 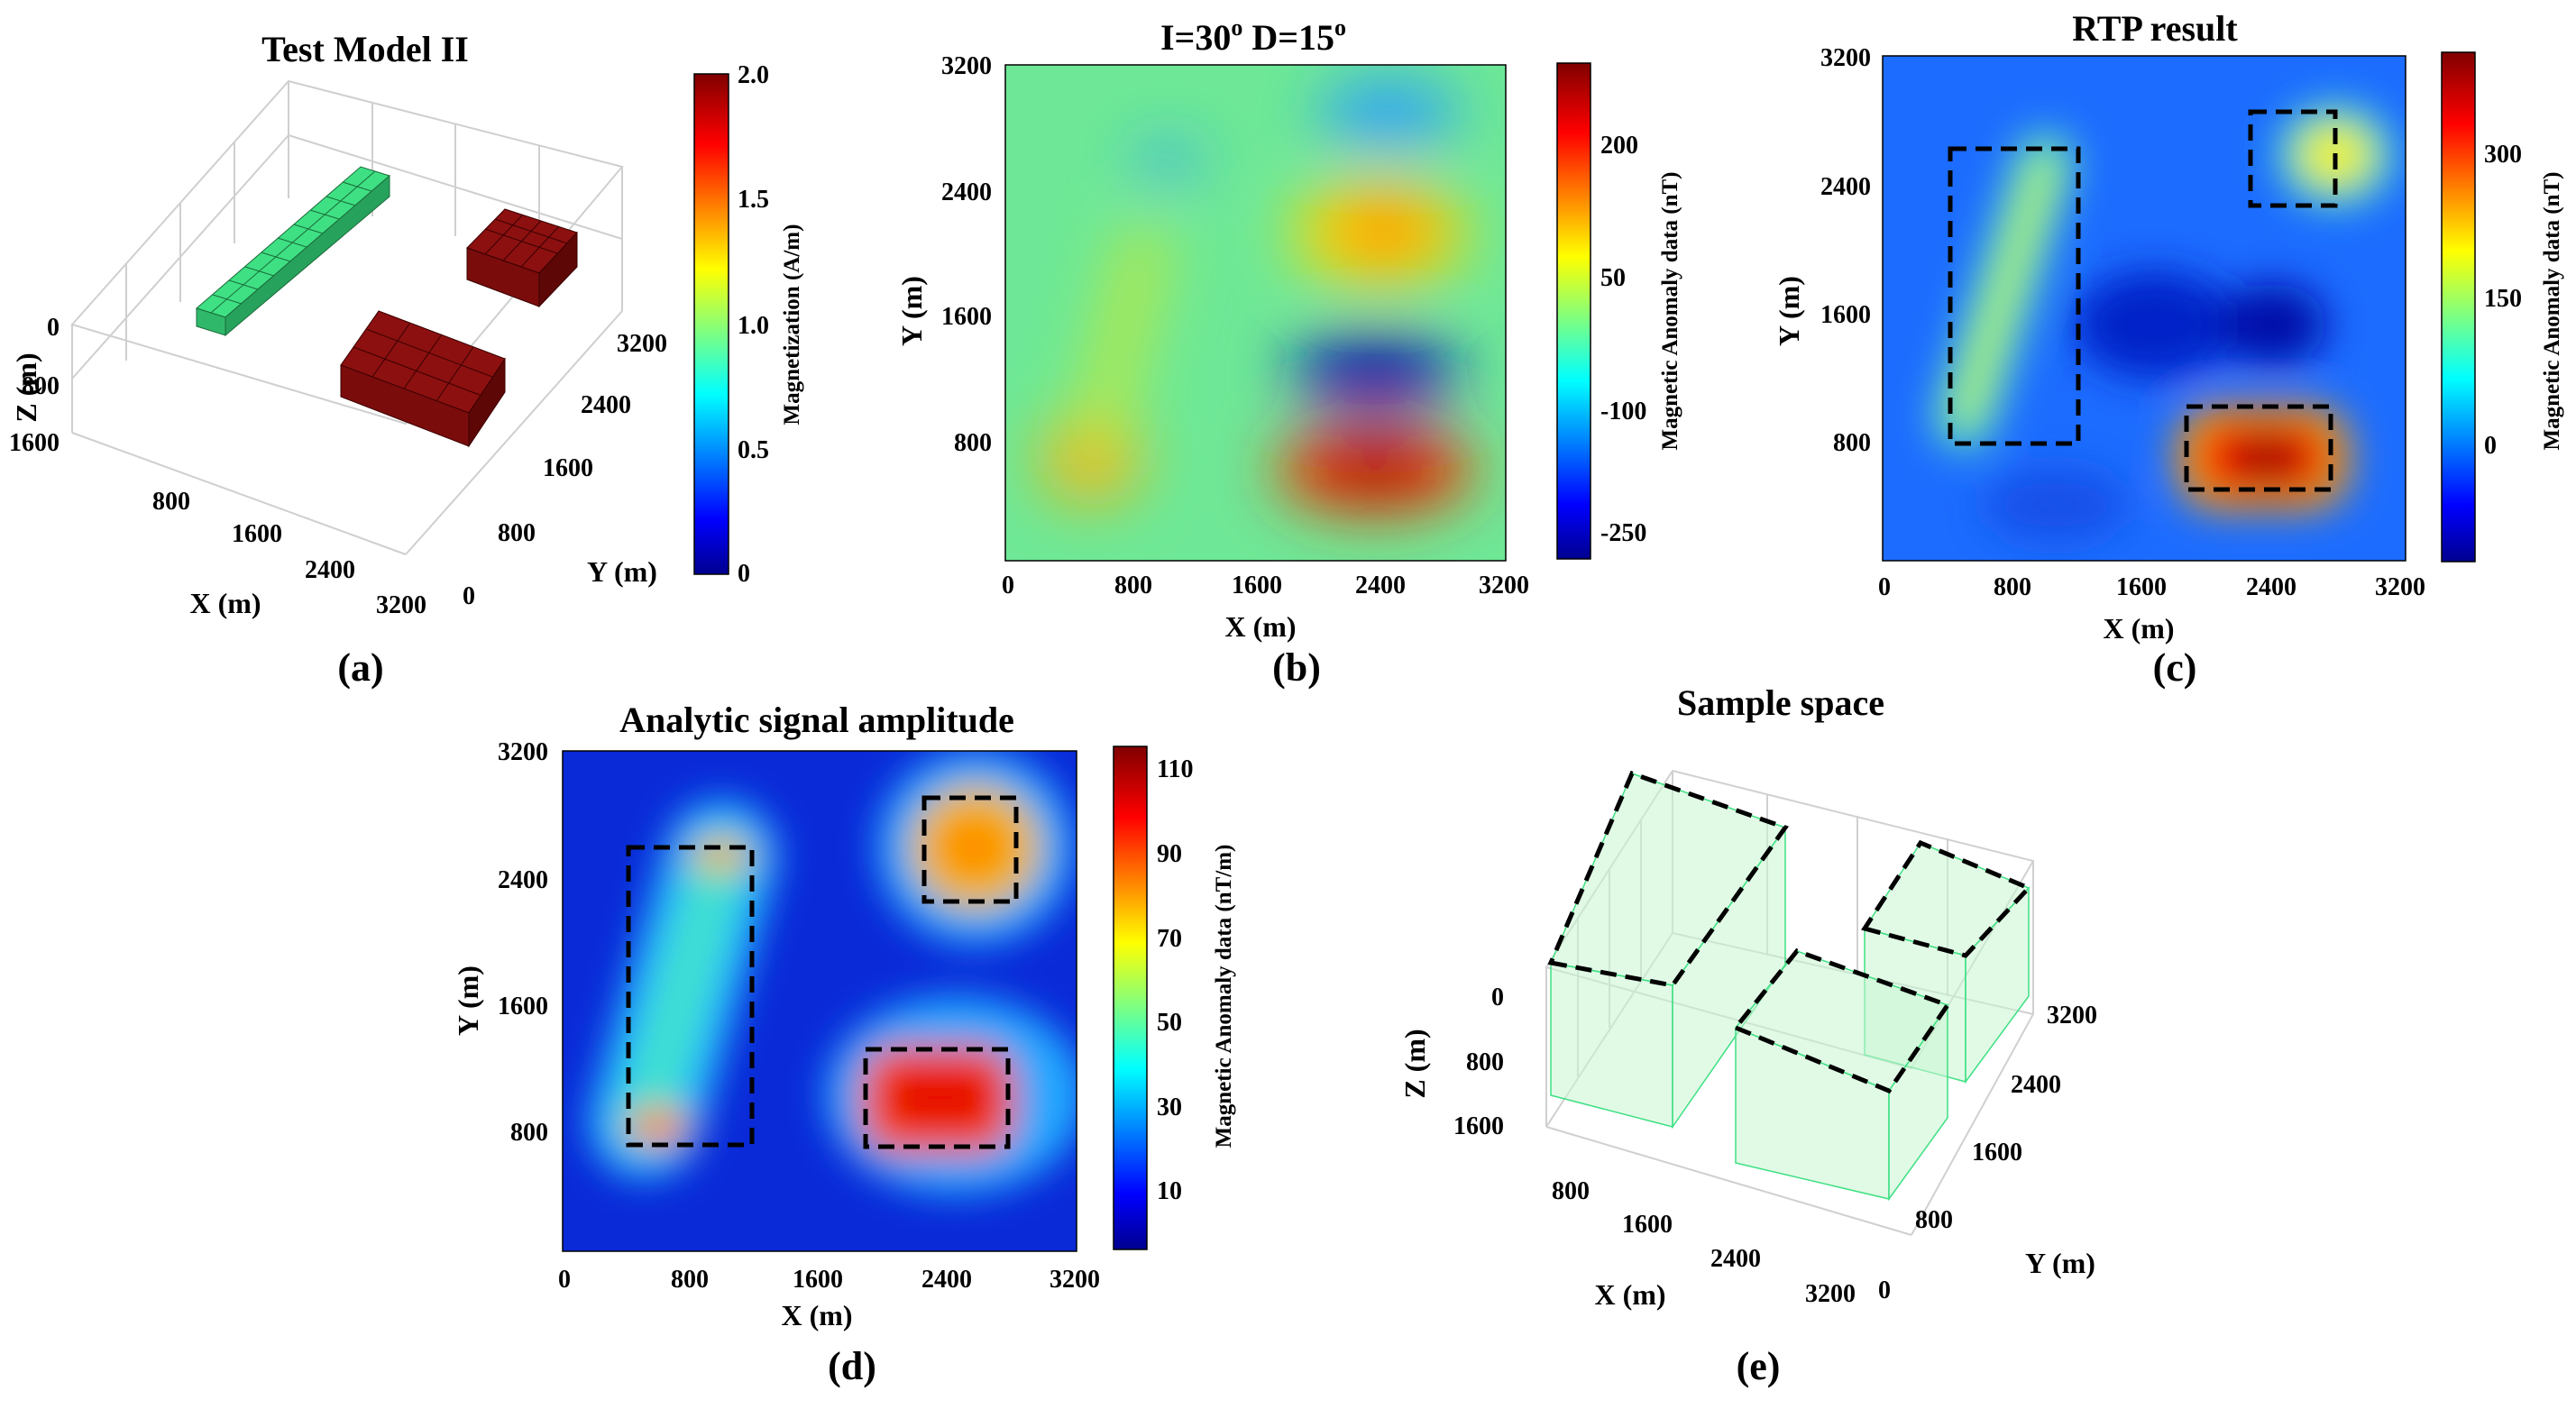 What do you see at coordinates (1478, 1126) in the screenshot?
I see `e-z-tick: 1600` at bounding box center [1478, 1126].